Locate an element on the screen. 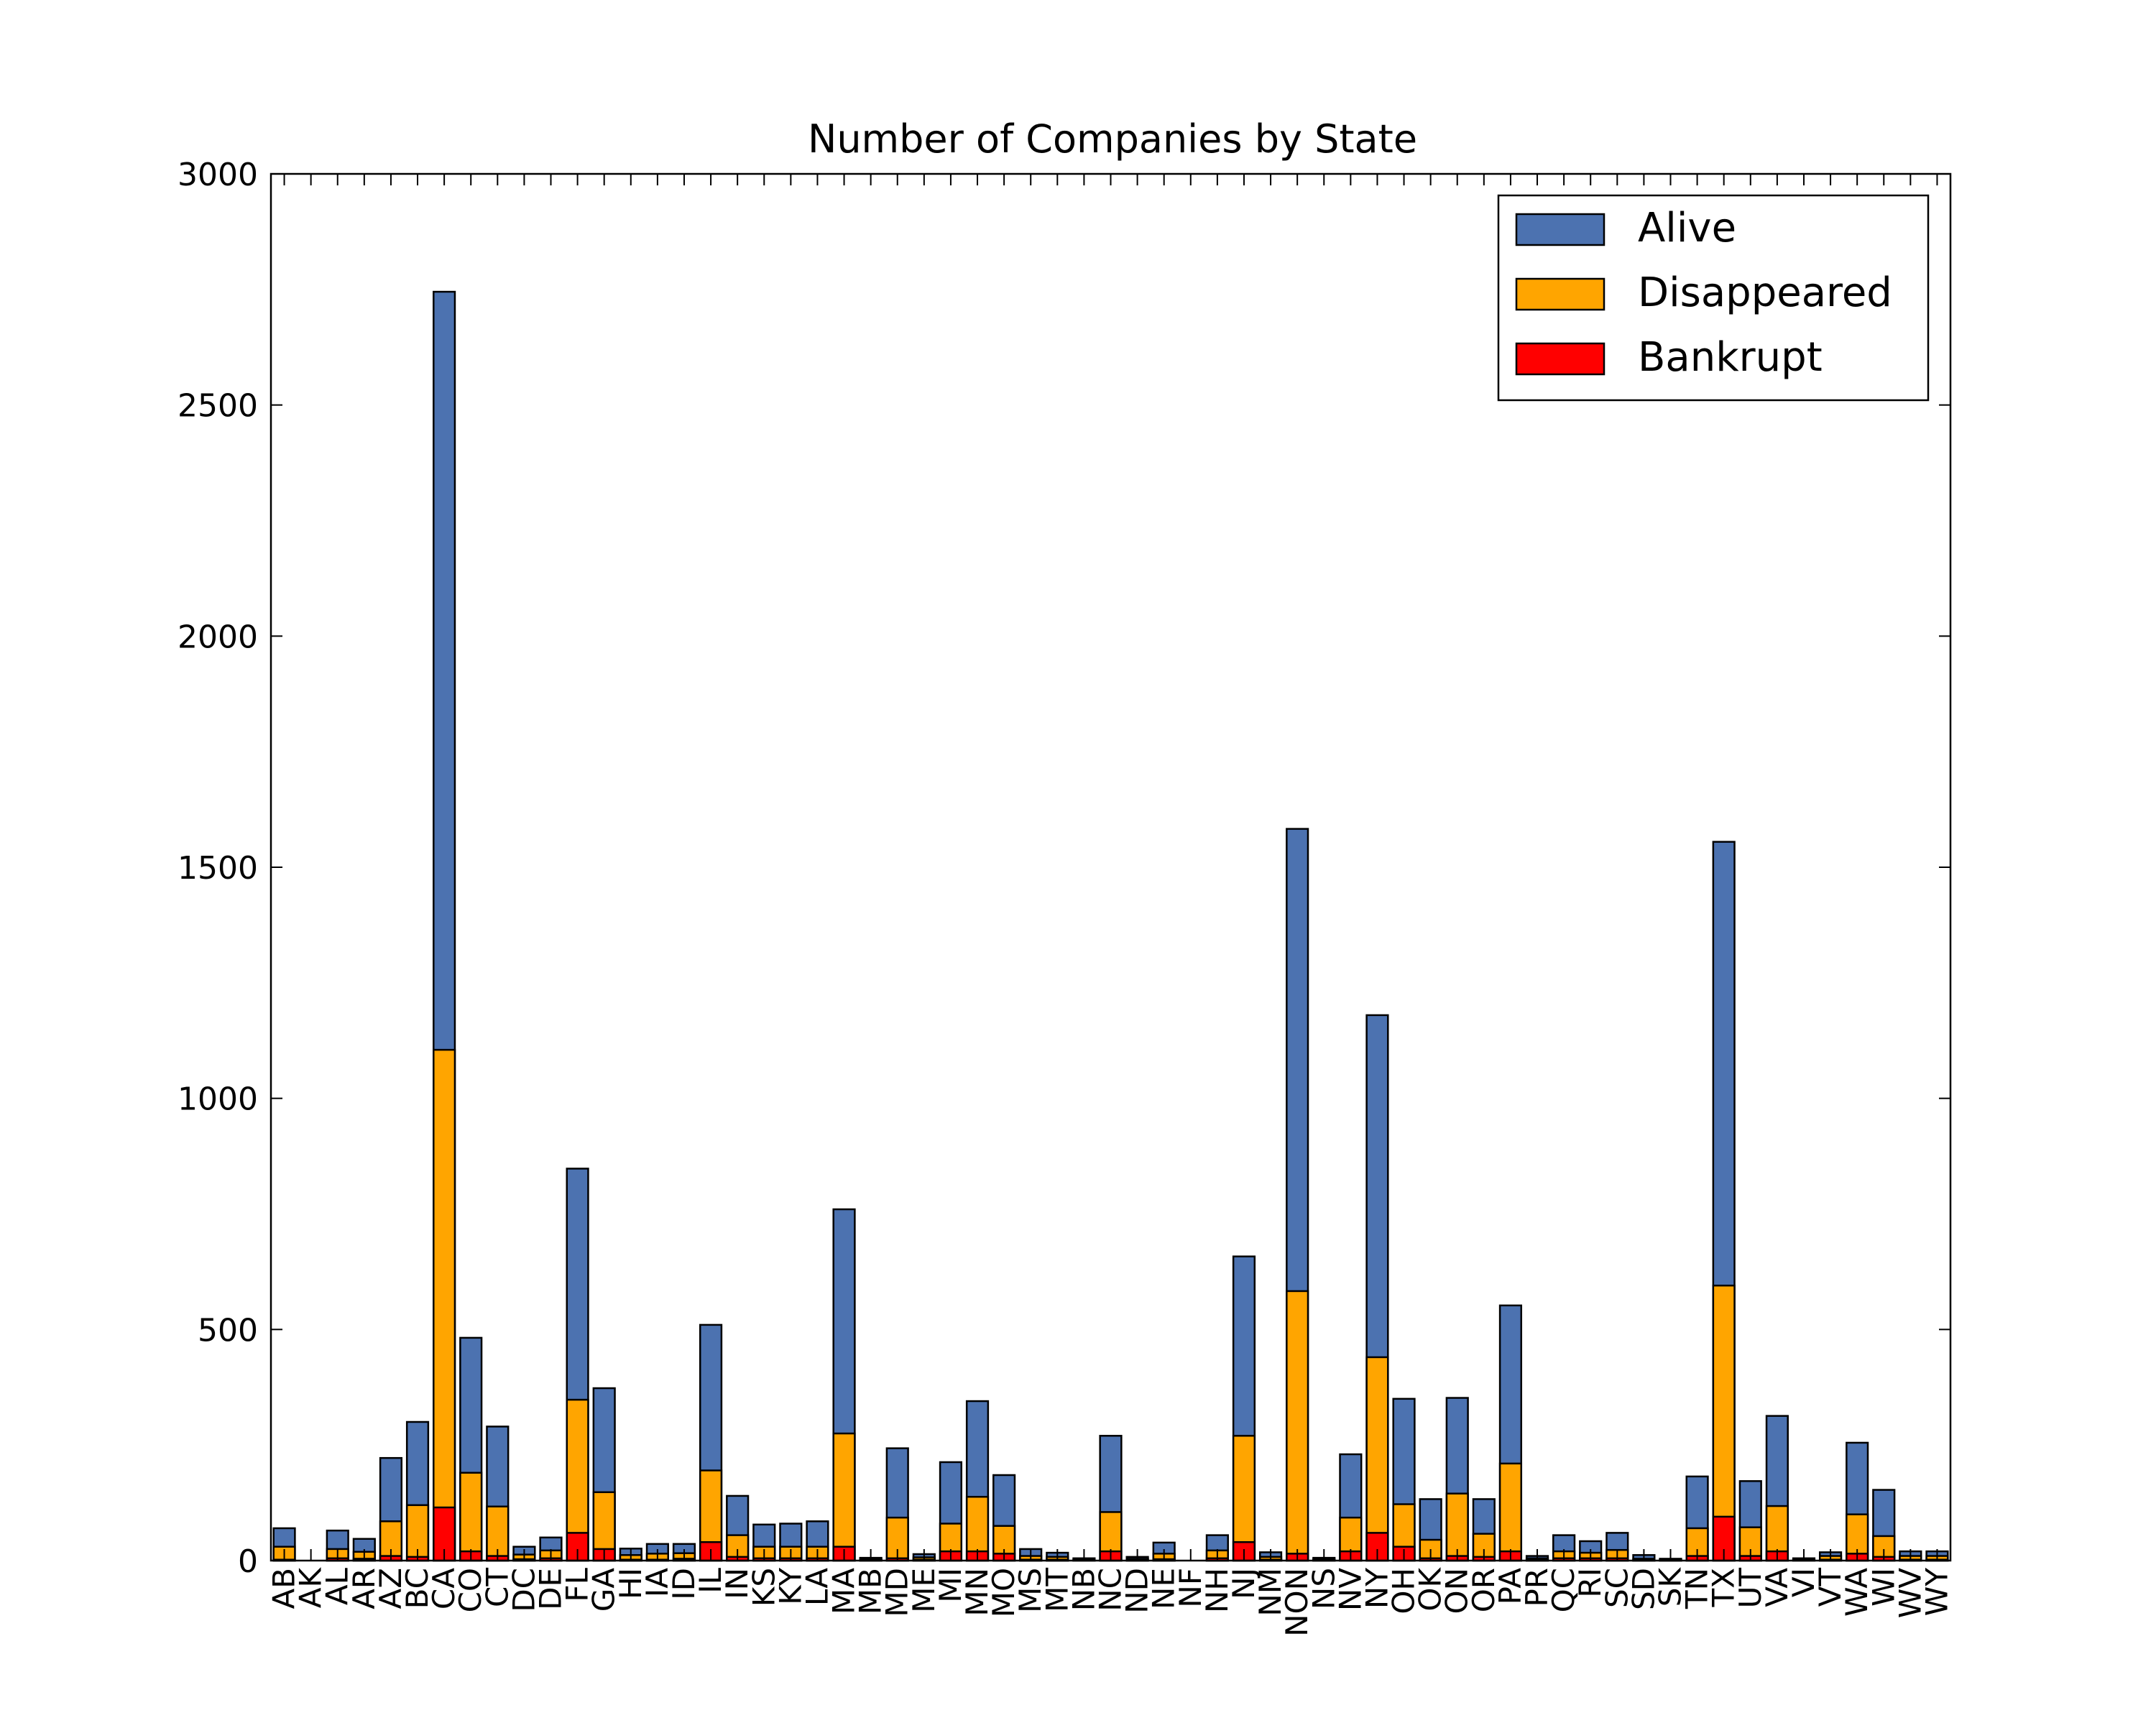  x-tick-label-vi: VI is located at coordinates (1804, 1582).